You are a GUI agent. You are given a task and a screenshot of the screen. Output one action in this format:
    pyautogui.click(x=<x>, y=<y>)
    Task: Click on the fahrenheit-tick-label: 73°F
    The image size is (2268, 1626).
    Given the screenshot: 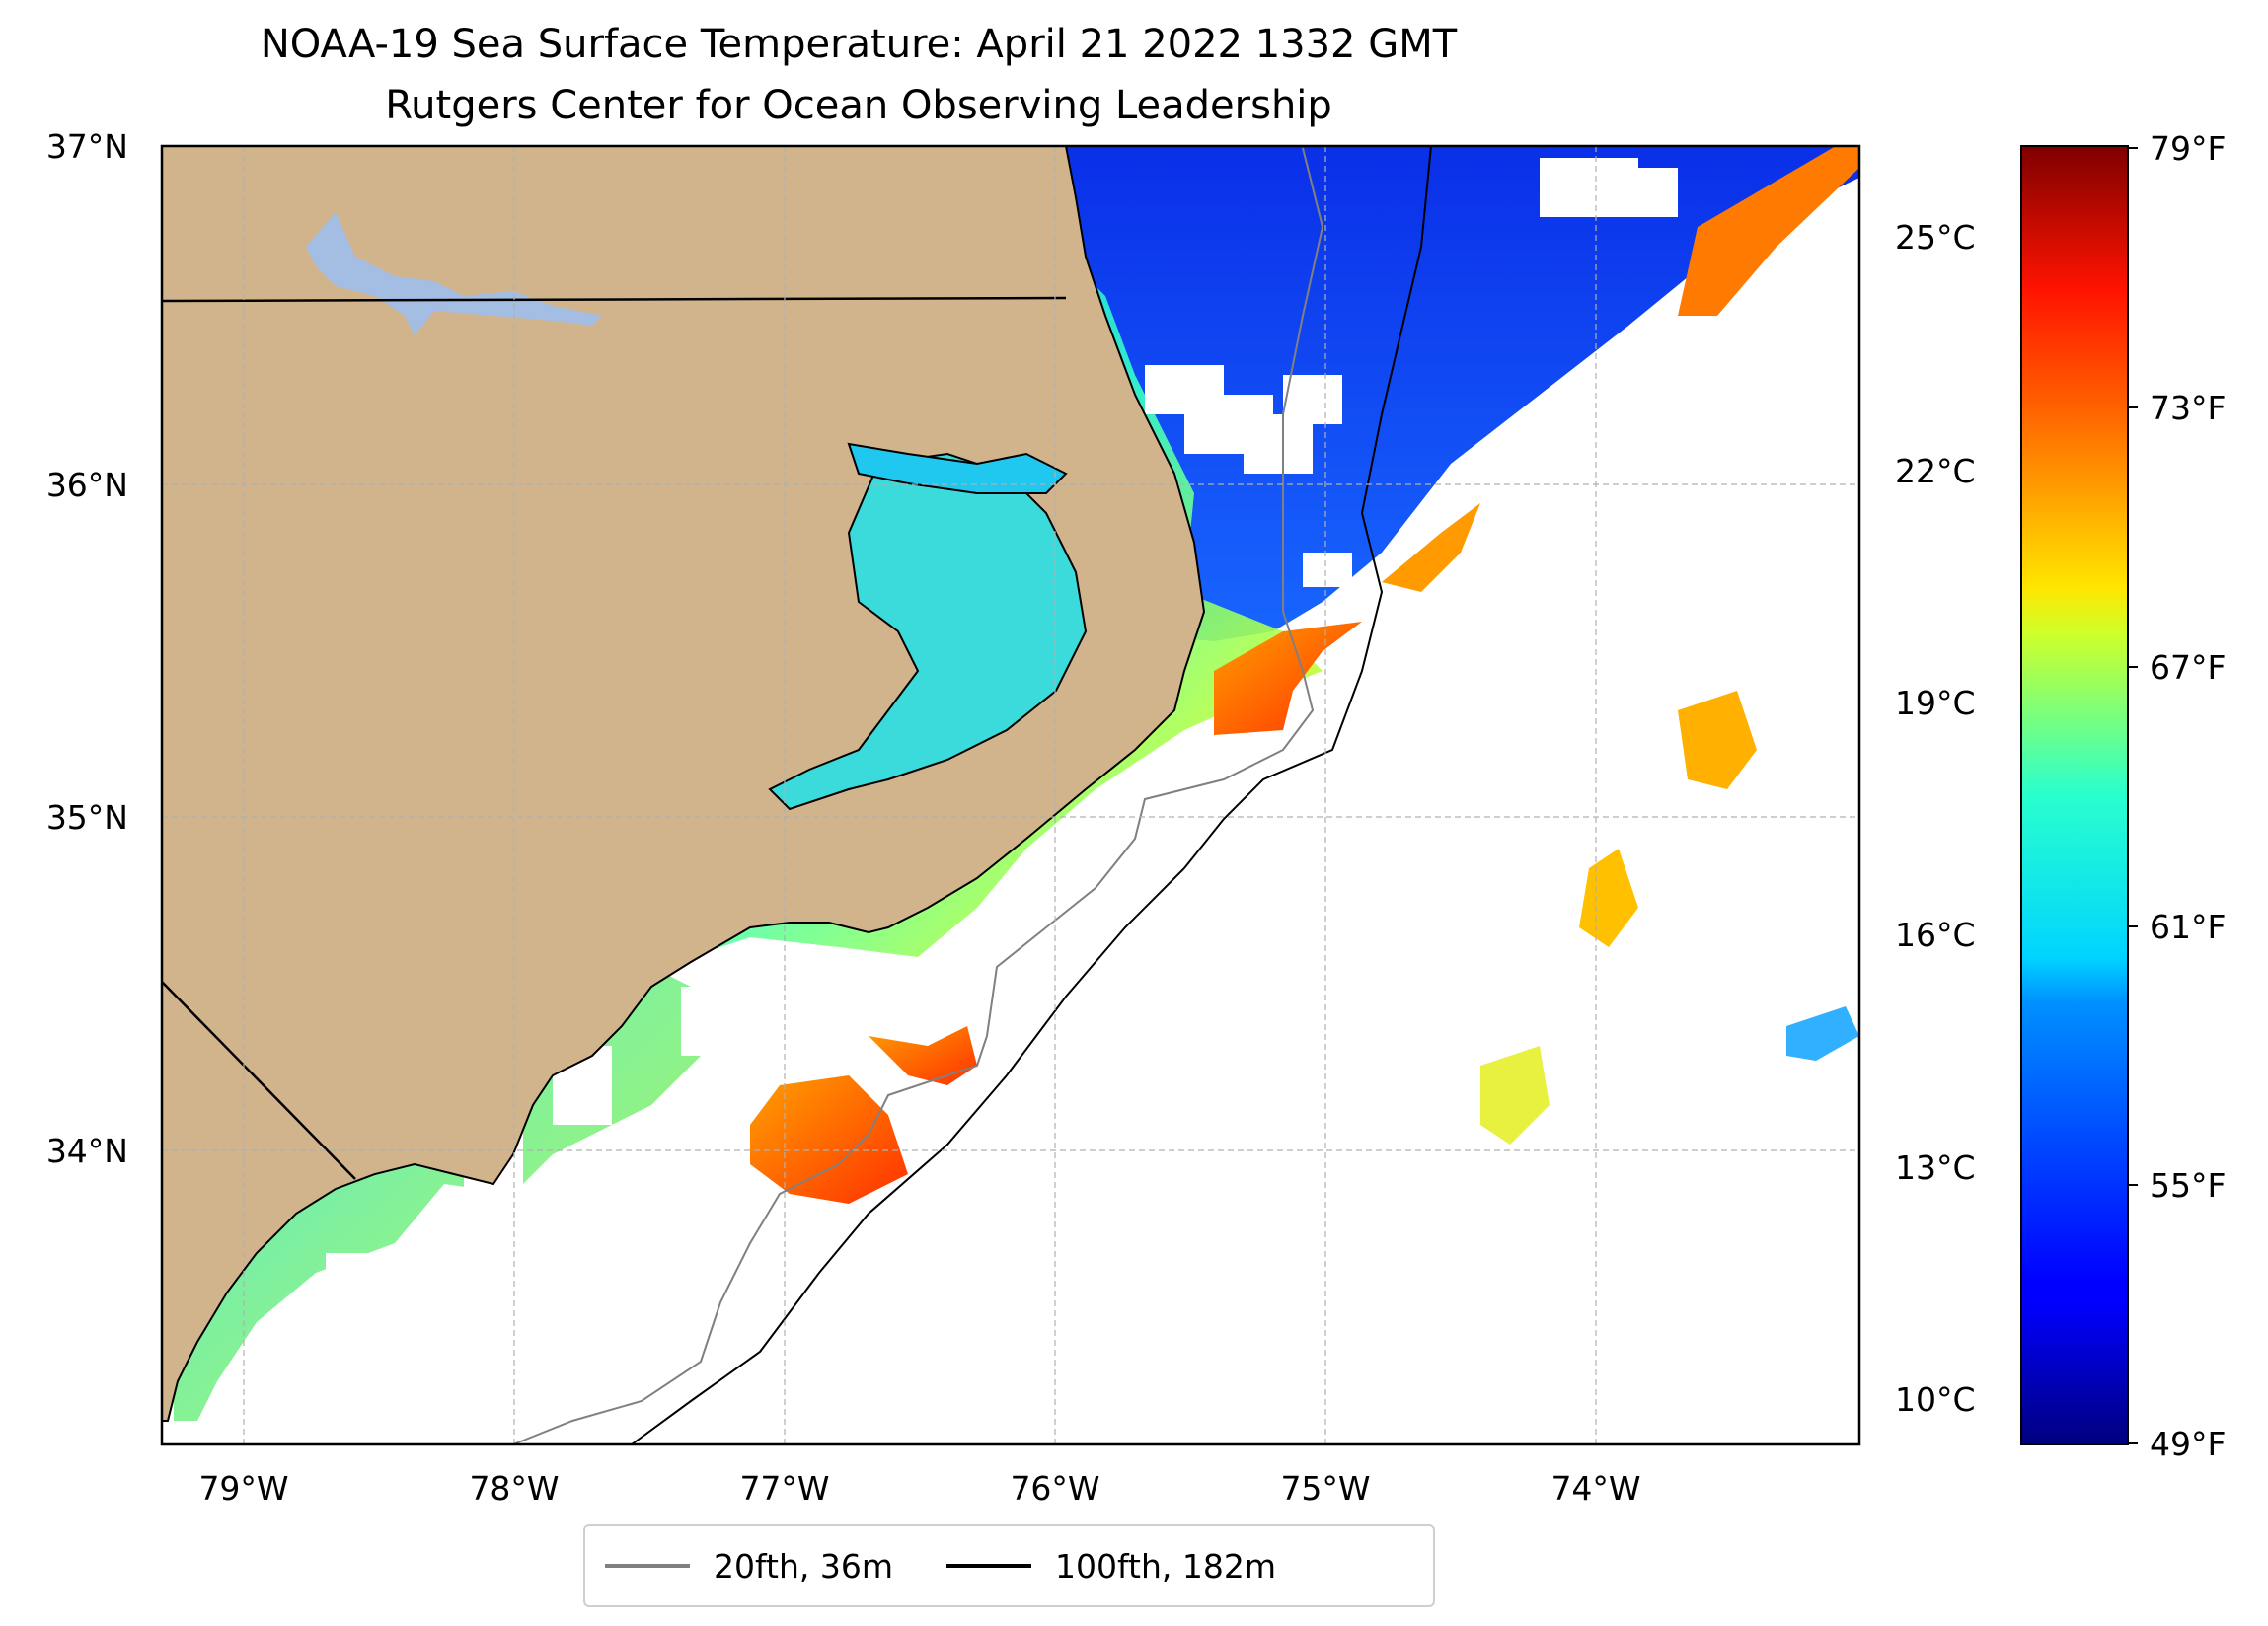 What is the action you would take?
    pyautogui.click(x=2188, y=408)
    